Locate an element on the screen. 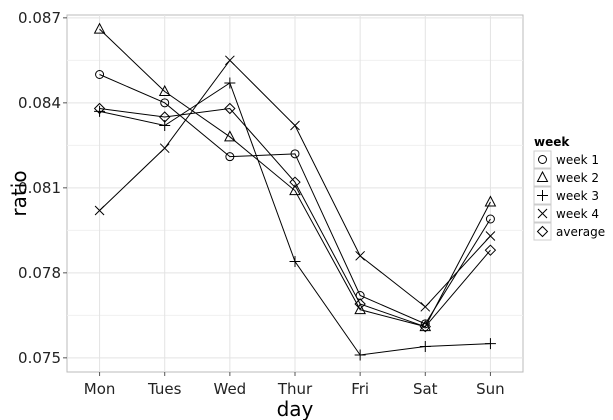  legend-item-week-2: week 2 is located at coordinates (566, 177).